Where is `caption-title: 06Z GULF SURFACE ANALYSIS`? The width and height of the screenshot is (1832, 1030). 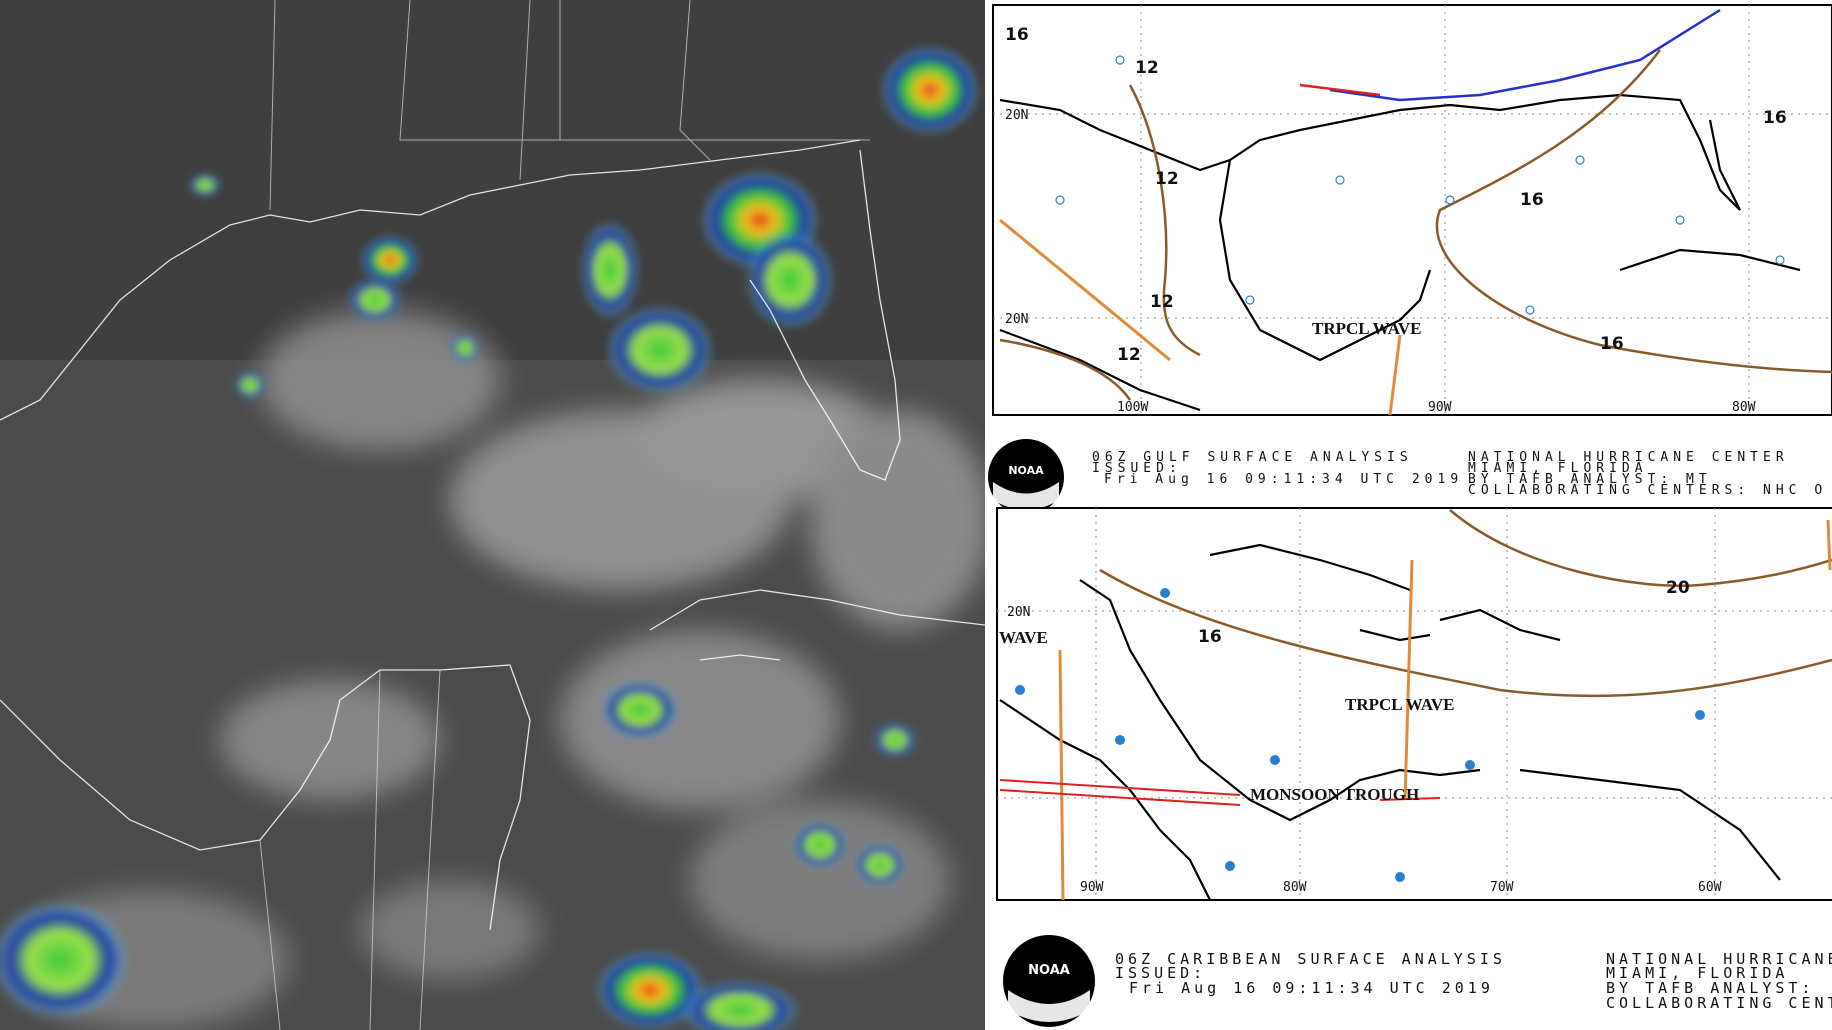
caption-title: 06Z GULF SURFACE ANALYSIS is located at coordinates (1252, 457).